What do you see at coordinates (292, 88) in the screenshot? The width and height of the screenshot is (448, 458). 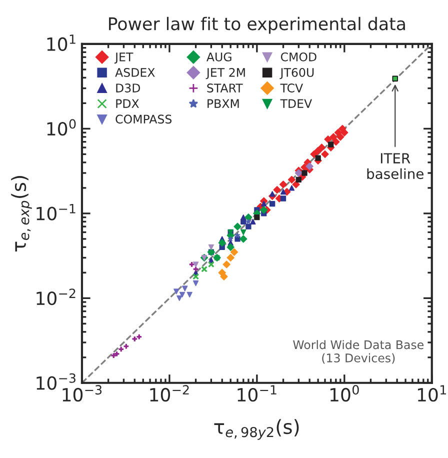 I see `legend-label: TCV` at bounding box center [292, 88].